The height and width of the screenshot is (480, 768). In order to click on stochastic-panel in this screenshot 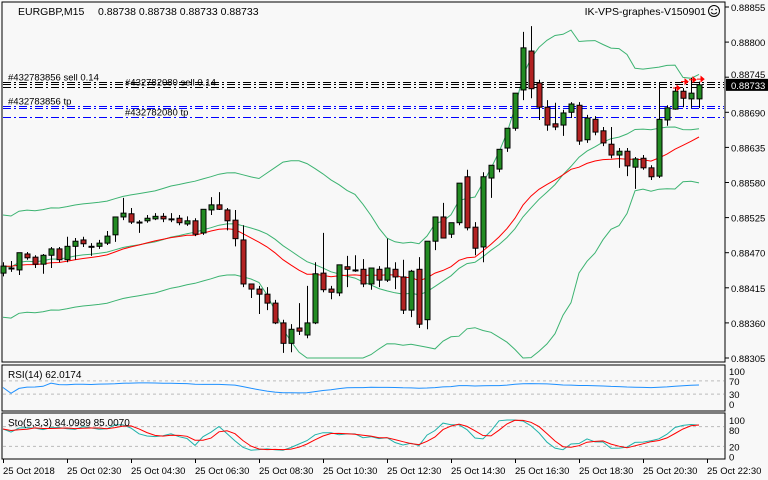, I will do `click(363, 436)`.